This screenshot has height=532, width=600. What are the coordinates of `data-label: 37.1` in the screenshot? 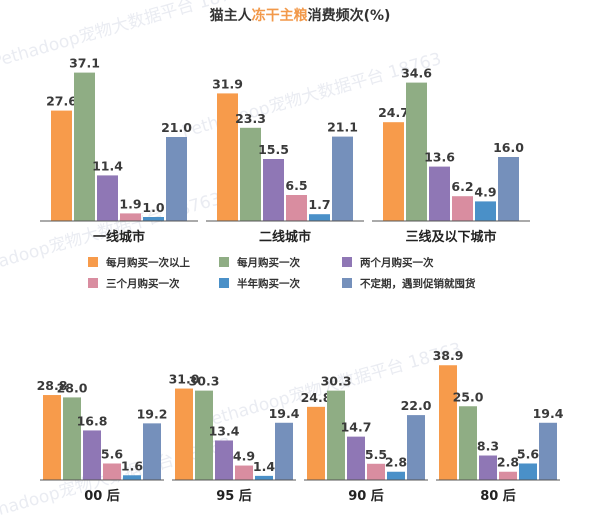 It's located at (84, 63).